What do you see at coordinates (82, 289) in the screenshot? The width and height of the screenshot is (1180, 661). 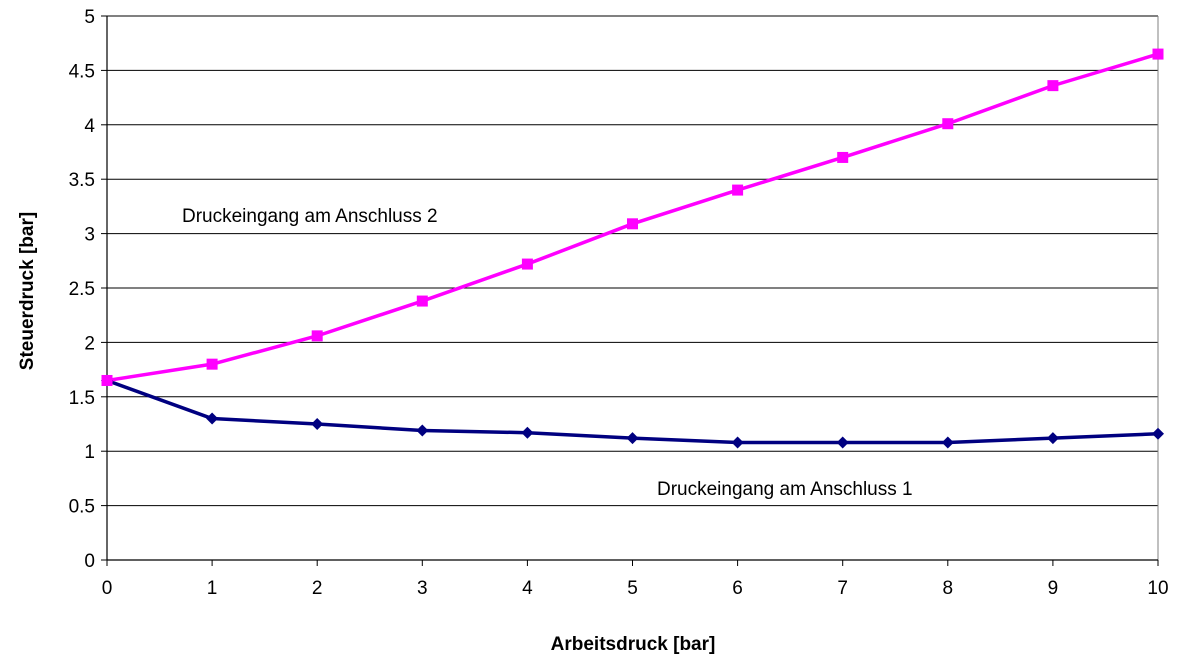 I see `y-tick-label-5: 2.5` at bounding box center [82, 289].